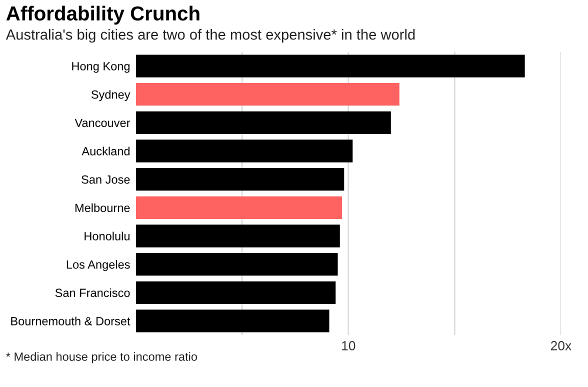 This screenshot has height=387, width=588. What do you see at coordinates (210, 36) in the screenshot?
I see `chart-subtitle: Australia's big cities are two of the most expensive* in the world` at bounding box center [210, 36].